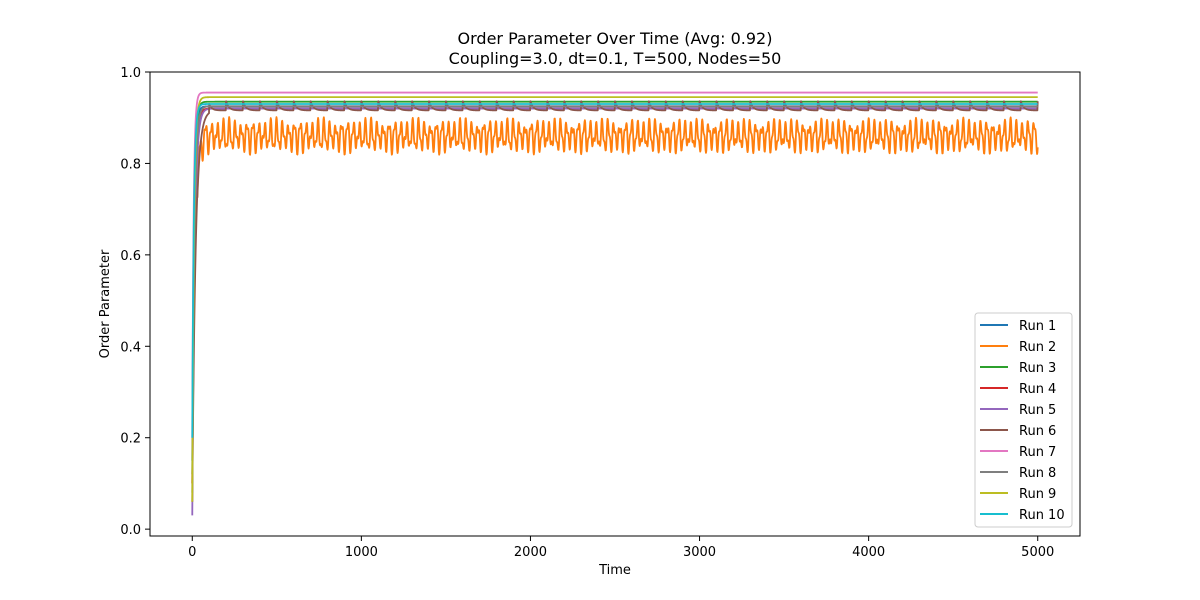  I want to click on y-tick-label: 0.2, so click(130, 439).